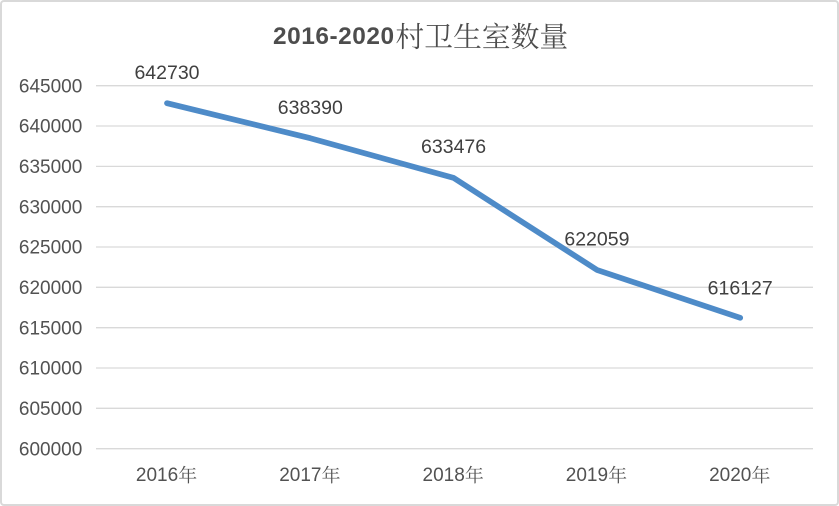  I want to click on svg-text: 2017, so click(300, 475).